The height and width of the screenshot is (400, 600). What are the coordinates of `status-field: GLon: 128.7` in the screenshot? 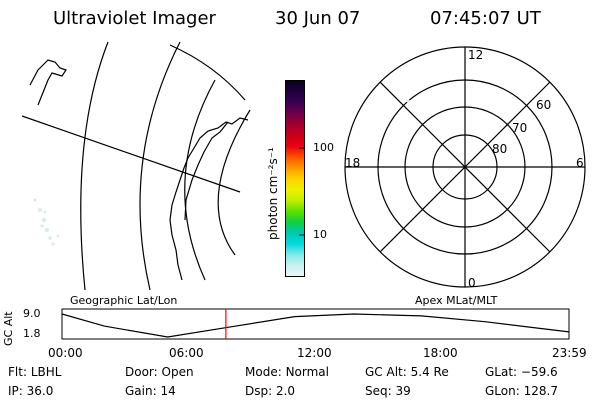 It's located at (521, 391).